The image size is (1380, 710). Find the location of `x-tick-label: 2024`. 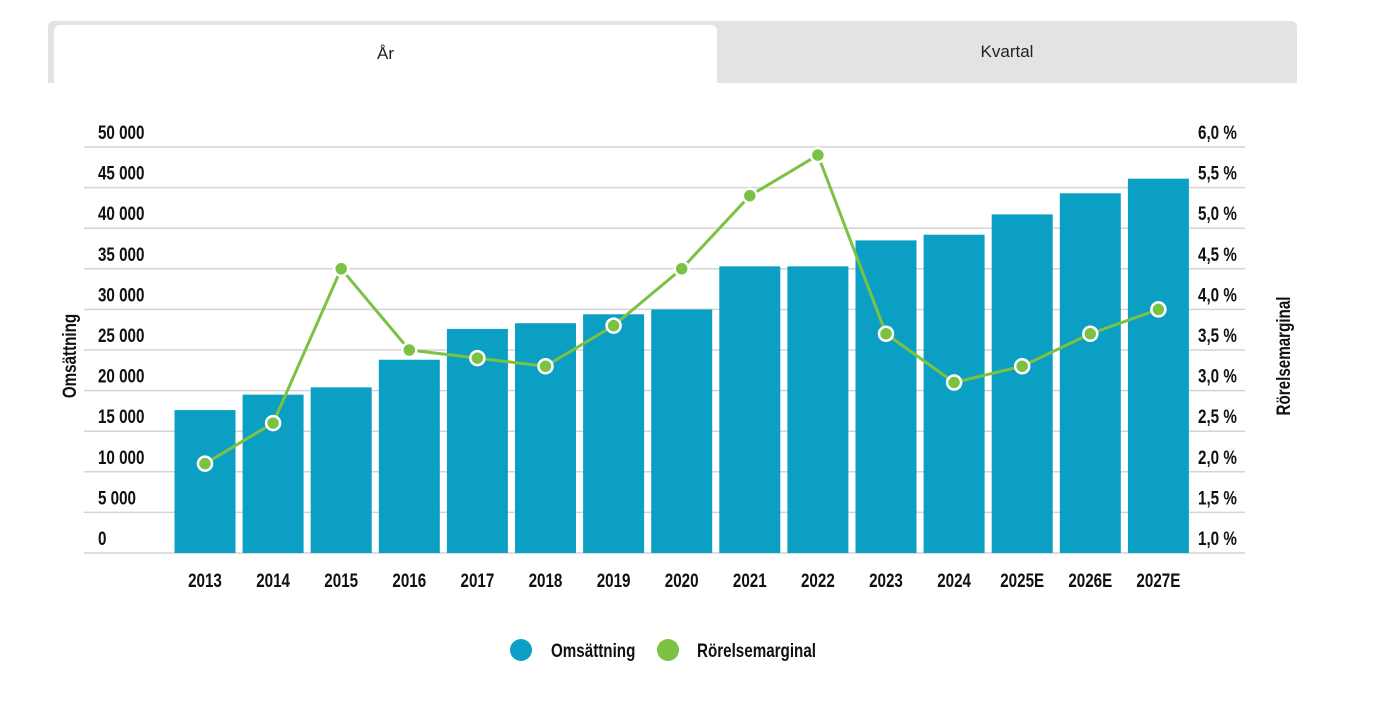

x-tick-label: 2024 is located at coordinates (954, 580).